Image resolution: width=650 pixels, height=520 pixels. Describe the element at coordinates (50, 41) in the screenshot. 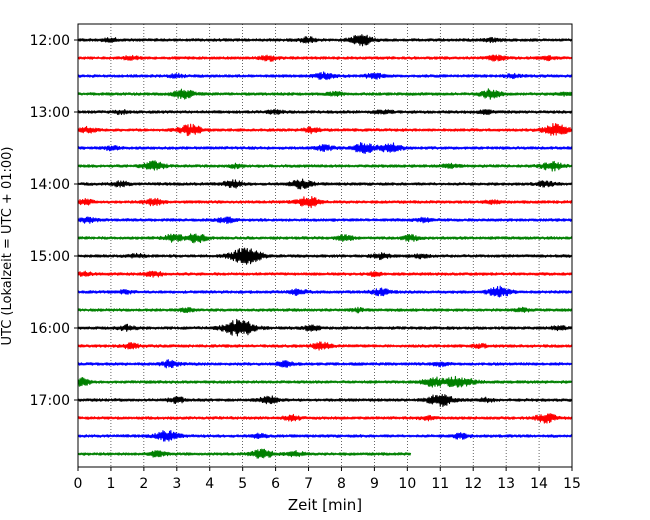

I see `y-tick-label: 12:00` at that location.